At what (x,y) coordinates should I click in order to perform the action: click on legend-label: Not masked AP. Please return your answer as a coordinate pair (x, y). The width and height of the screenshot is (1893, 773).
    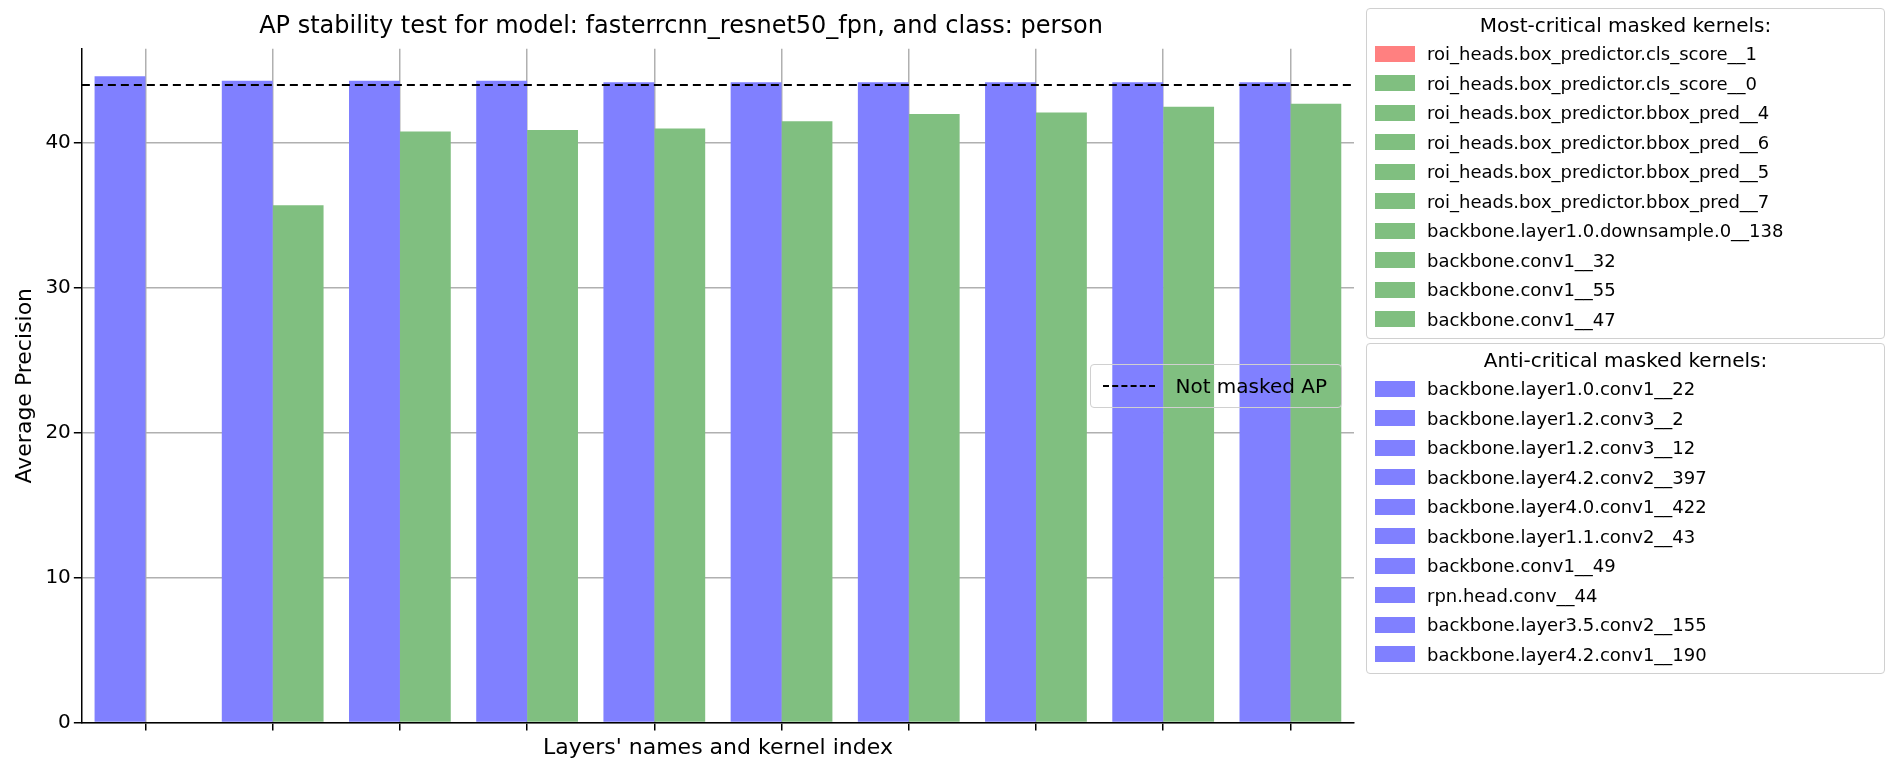
    Looking at the image, I should click on (1251, 385).